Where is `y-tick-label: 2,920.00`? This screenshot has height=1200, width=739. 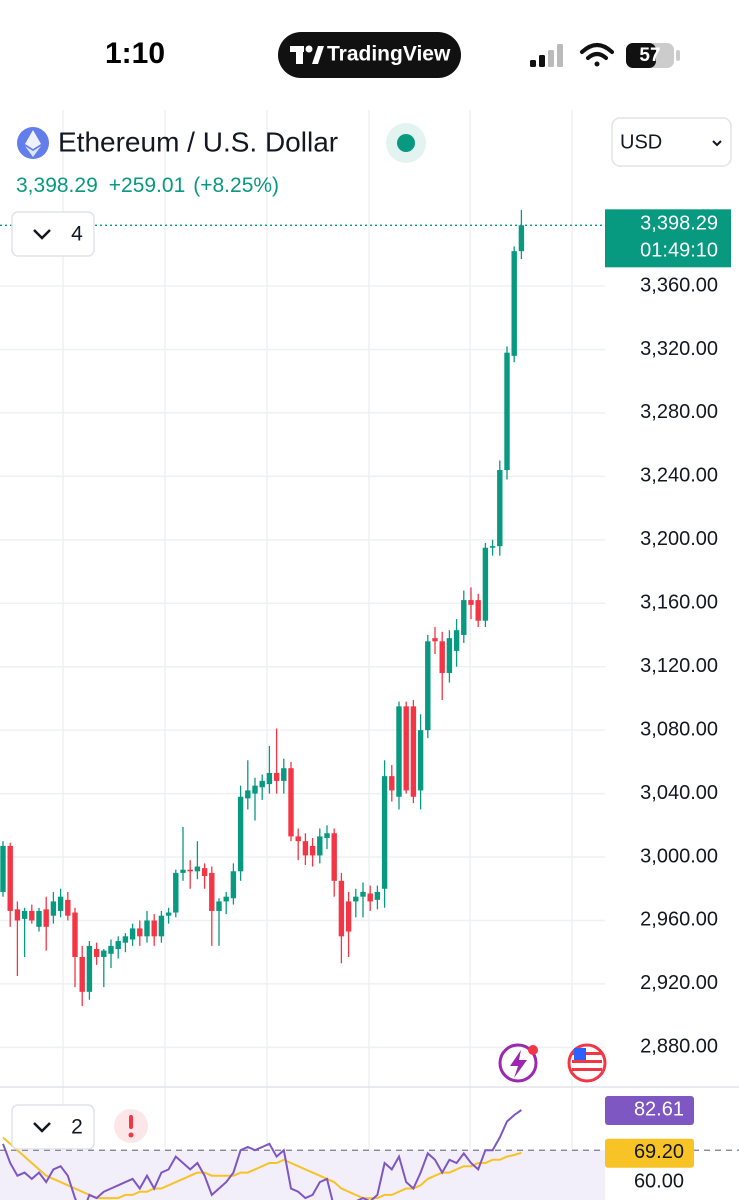 y-tick-label: 2,920.00 is located at coordinates (679, 983).